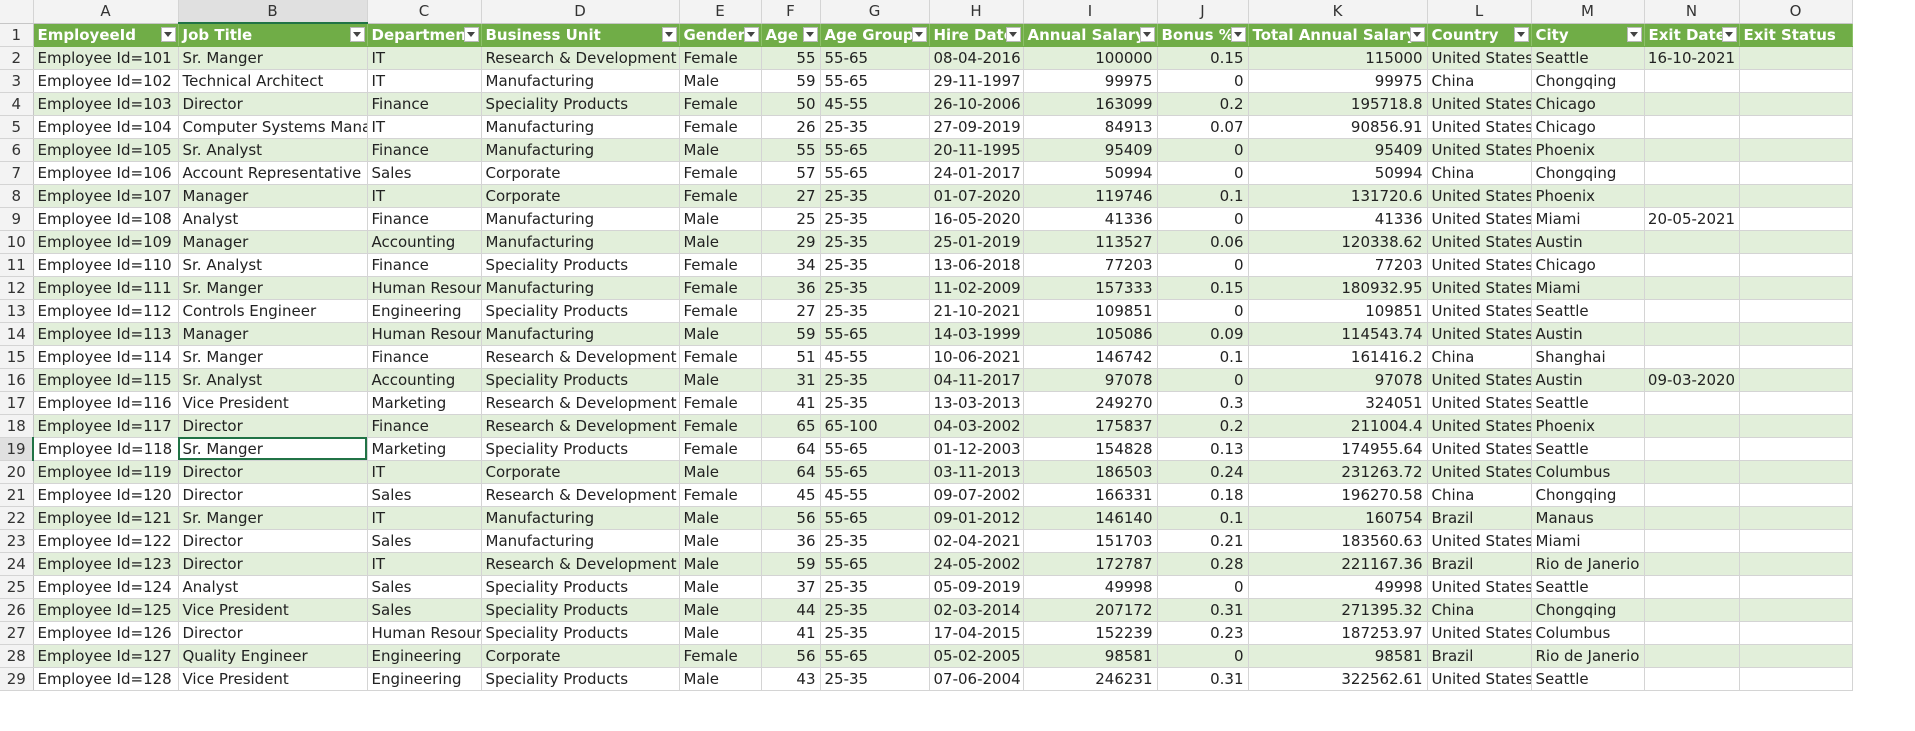 The image size is (1915, 731). What do you see at coordinates (106, 173) in the screenshot?
I see `cell: Employee Id=106` at bounding box center [106, 173].